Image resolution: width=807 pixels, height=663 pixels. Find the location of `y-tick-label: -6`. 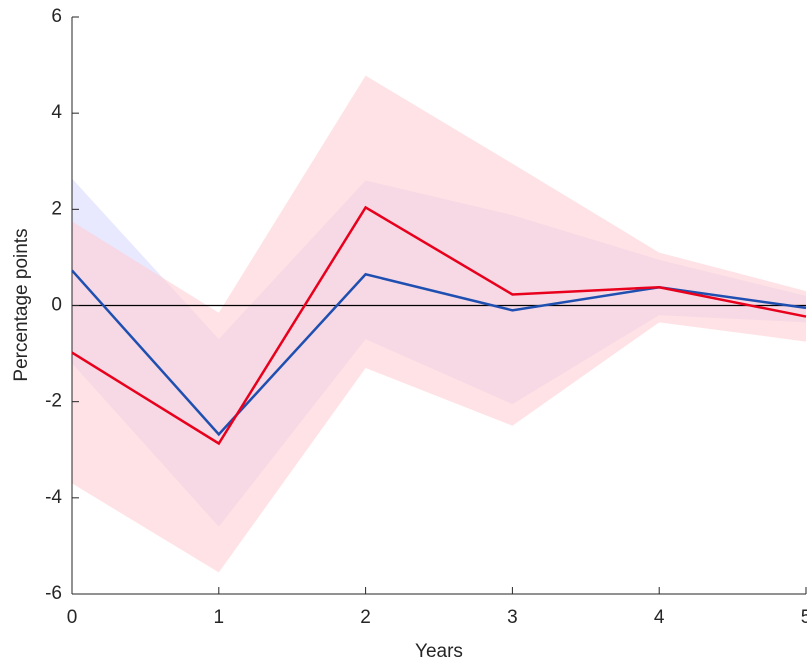

y-tick-label: -6 is located at coordinates (53, 593).